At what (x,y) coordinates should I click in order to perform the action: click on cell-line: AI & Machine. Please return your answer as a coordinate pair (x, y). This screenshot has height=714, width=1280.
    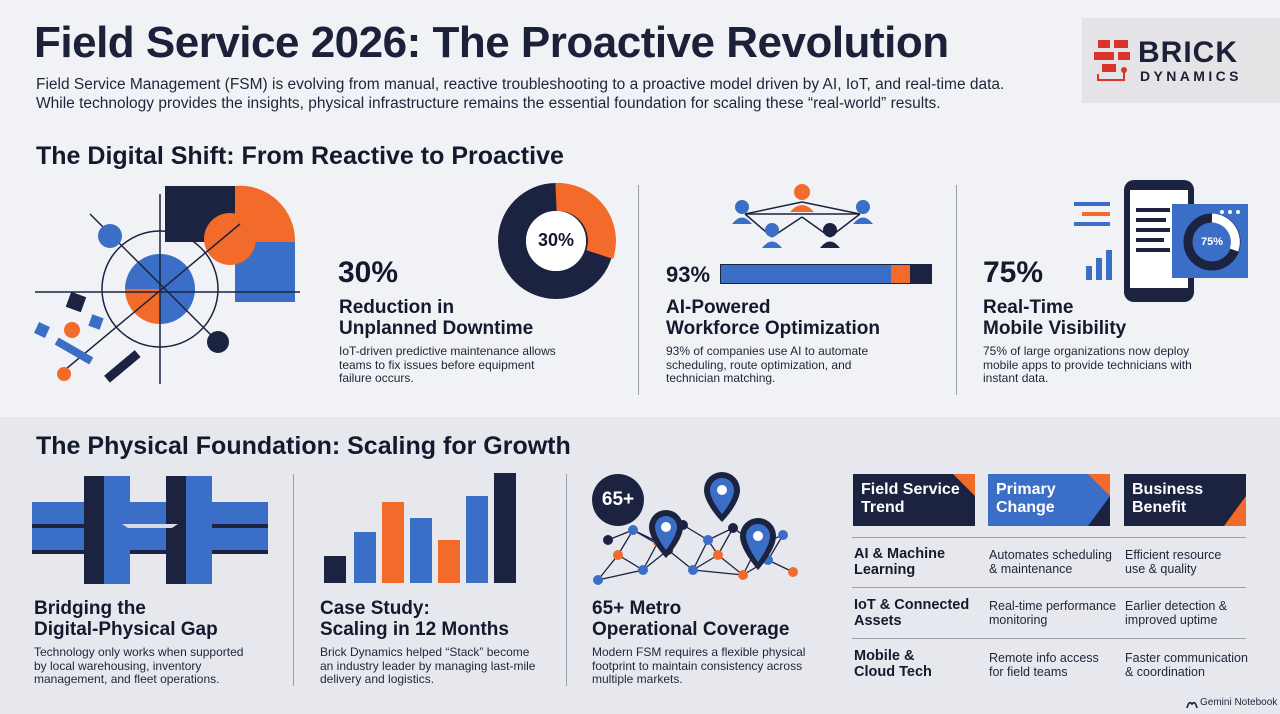
    Looking at the image, I should click on (900, 554).